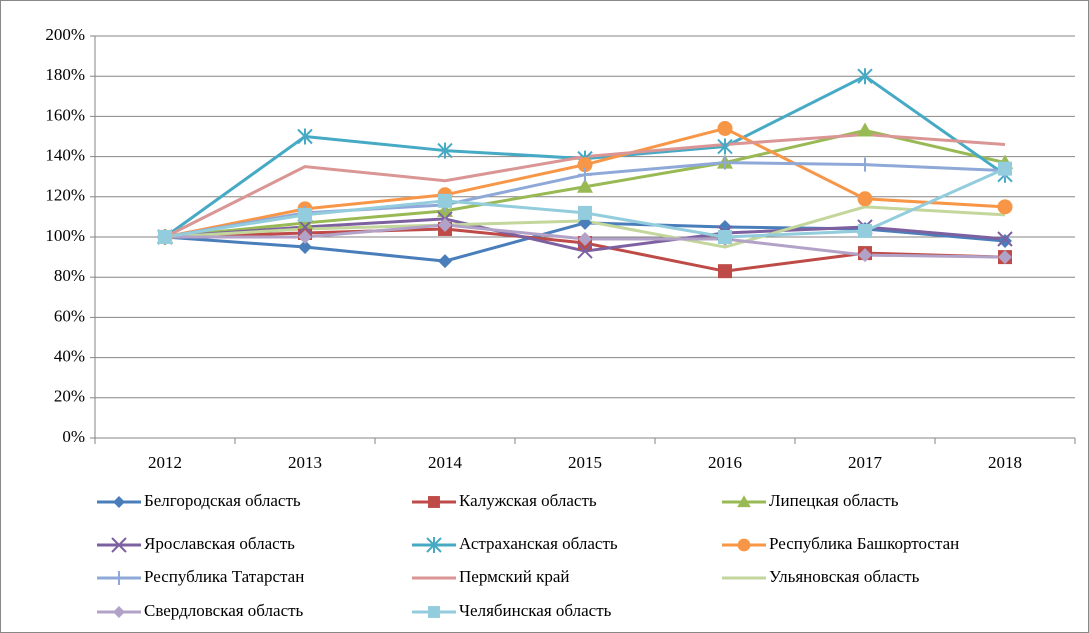  I want to click on x-tick-label: 2018, so click(1005, 462).